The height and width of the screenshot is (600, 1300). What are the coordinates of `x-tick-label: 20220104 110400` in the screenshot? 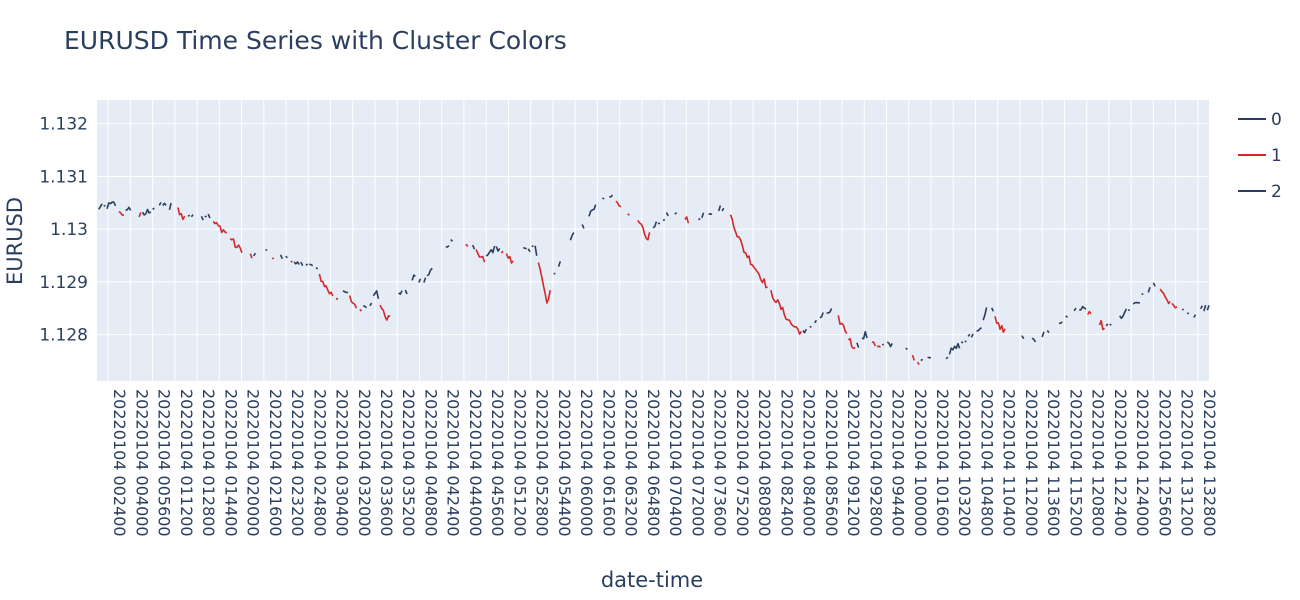 It's located at (1009, 463).